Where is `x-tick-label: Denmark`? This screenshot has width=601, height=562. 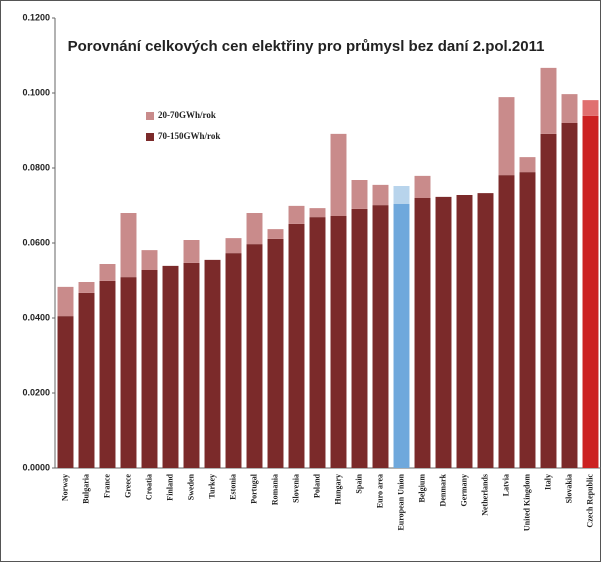
x-tick-label: Denmark is located at coordinates (442, 489).